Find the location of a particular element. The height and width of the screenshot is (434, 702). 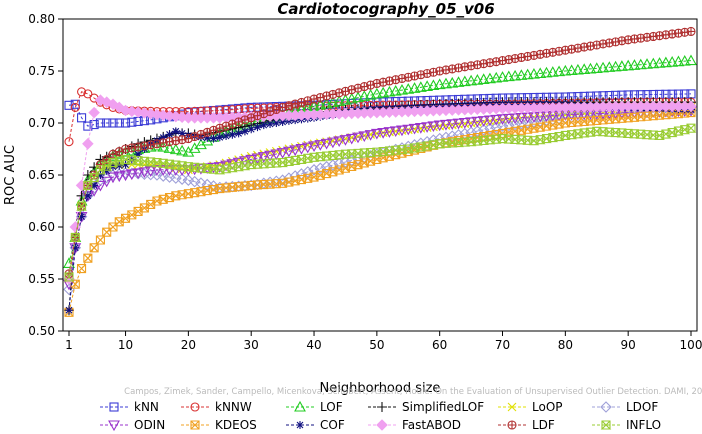

legend-item-ldof: LDOF is located at coordinates (625, 407).